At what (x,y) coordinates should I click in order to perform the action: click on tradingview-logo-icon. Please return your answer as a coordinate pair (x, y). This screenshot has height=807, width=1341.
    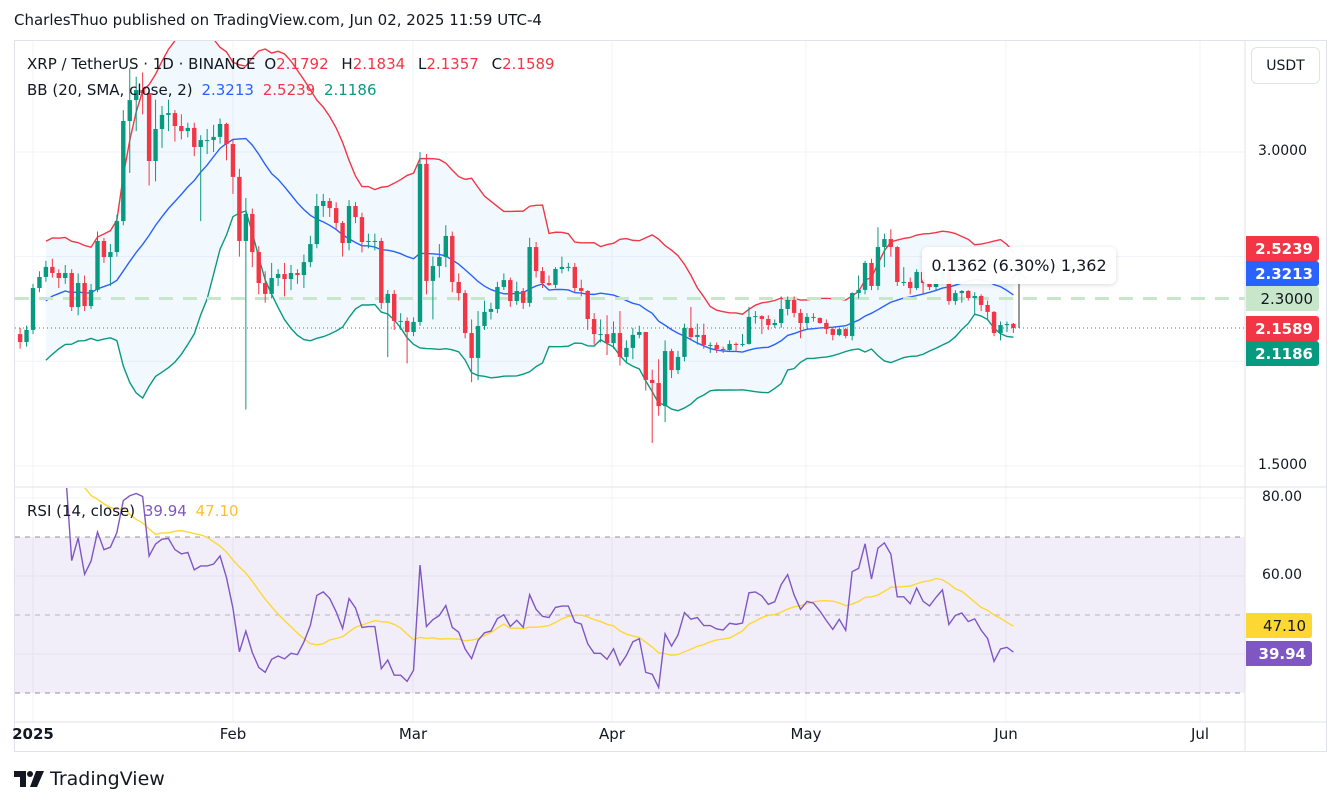
    Looking at the image, I should click on (29, 779).